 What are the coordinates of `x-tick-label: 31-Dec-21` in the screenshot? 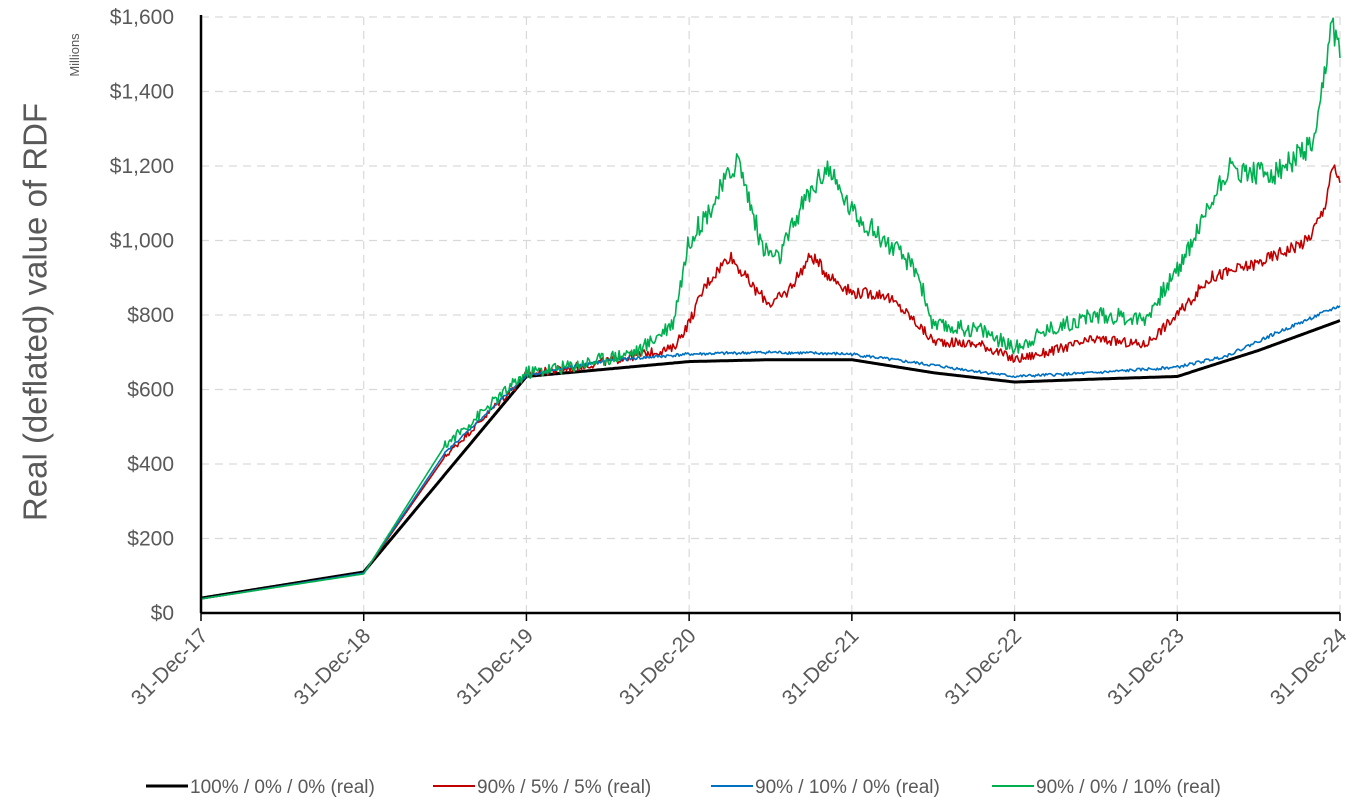 It's located at (821, 667).